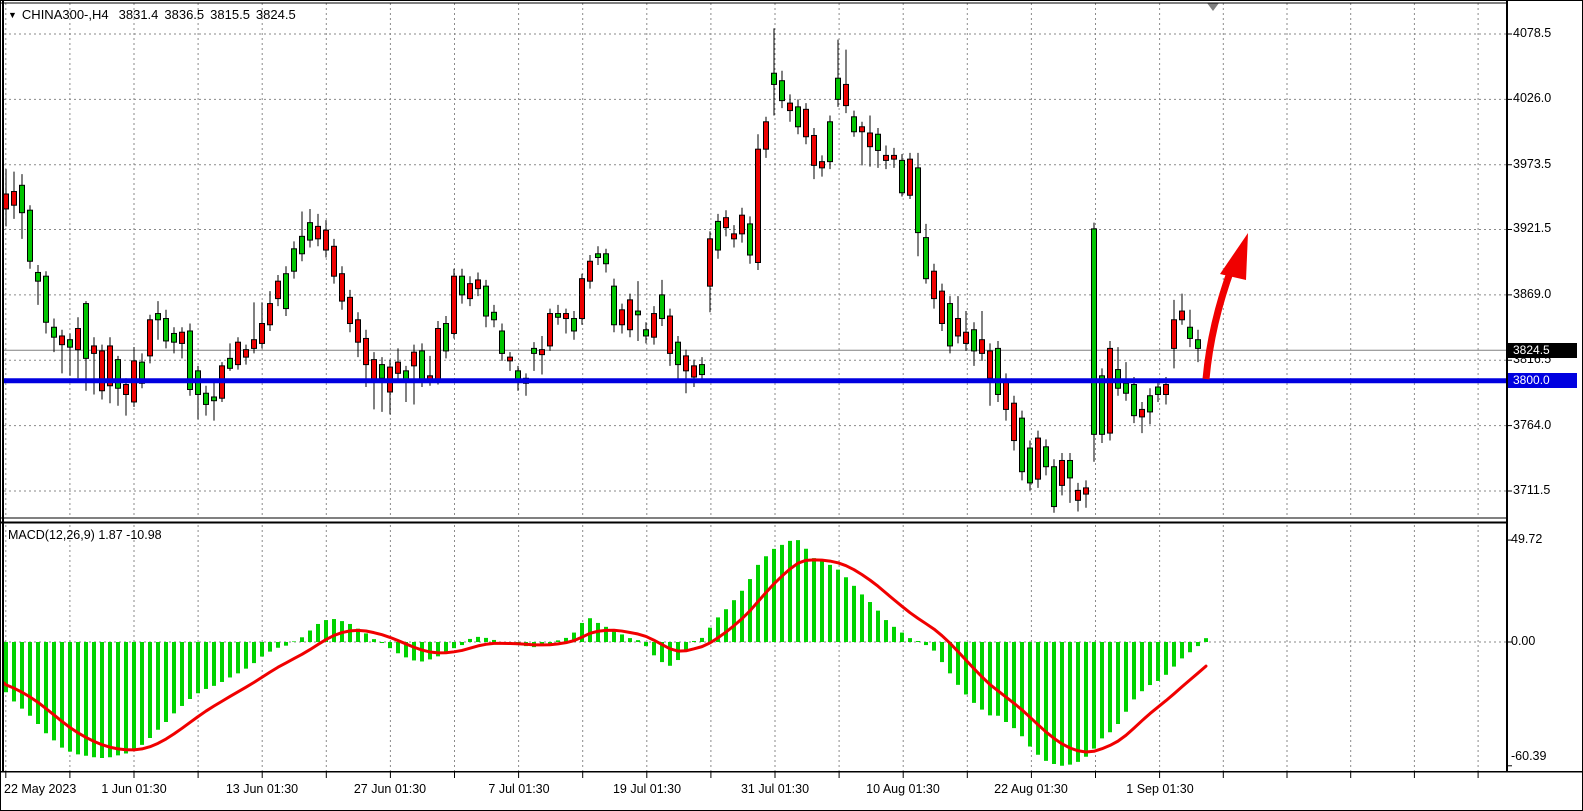  What do you see at coordinates (134, 789) in the screenshot?
I see `time-axis-label: 1 Jun 01:30` at bounding box center [134, 789].